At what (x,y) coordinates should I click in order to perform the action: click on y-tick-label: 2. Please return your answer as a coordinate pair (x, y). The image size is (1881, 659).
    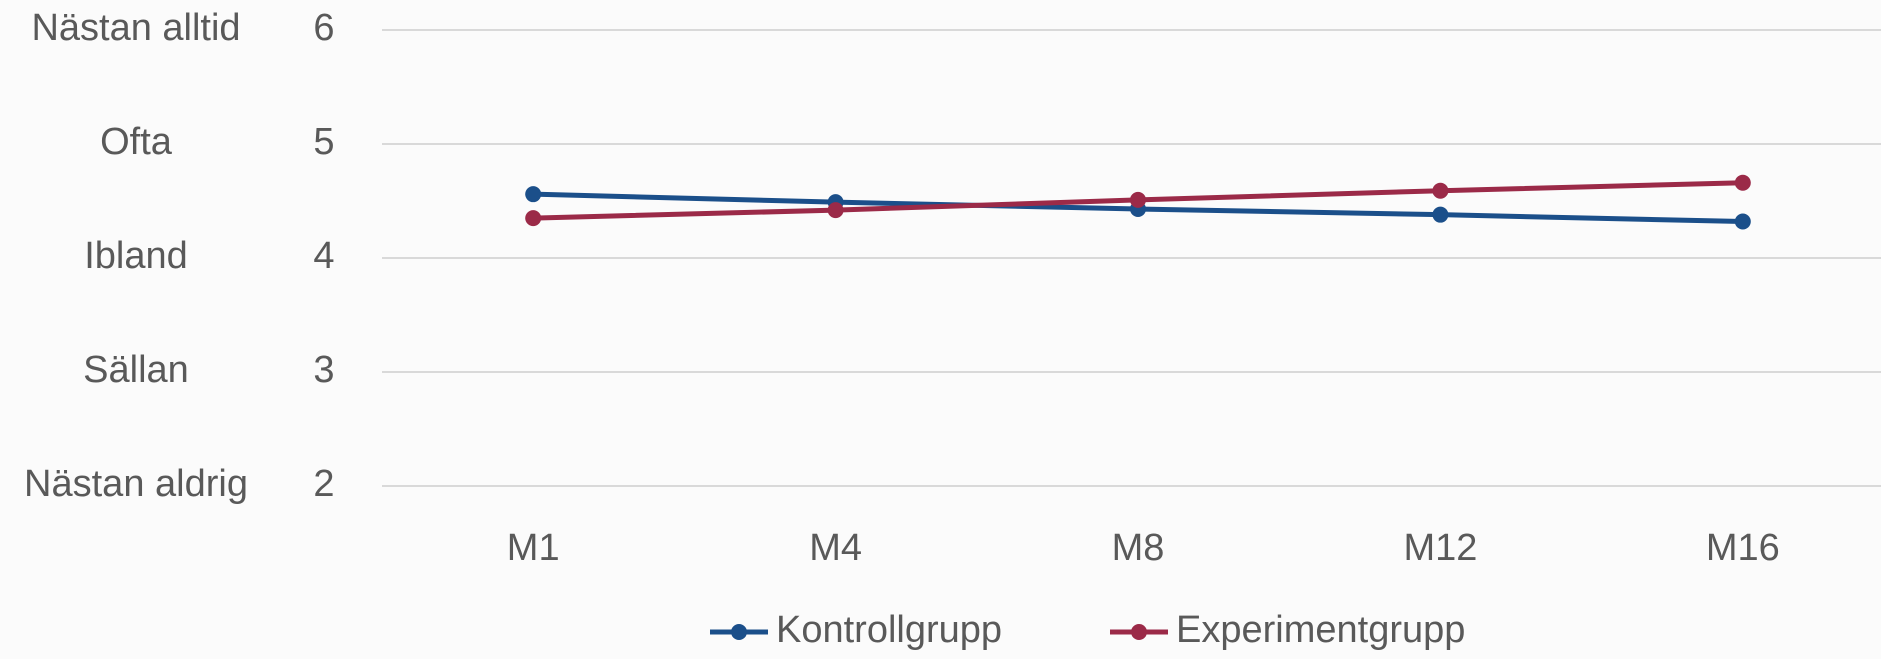
    Looking at the image, I should click on (323, 484).